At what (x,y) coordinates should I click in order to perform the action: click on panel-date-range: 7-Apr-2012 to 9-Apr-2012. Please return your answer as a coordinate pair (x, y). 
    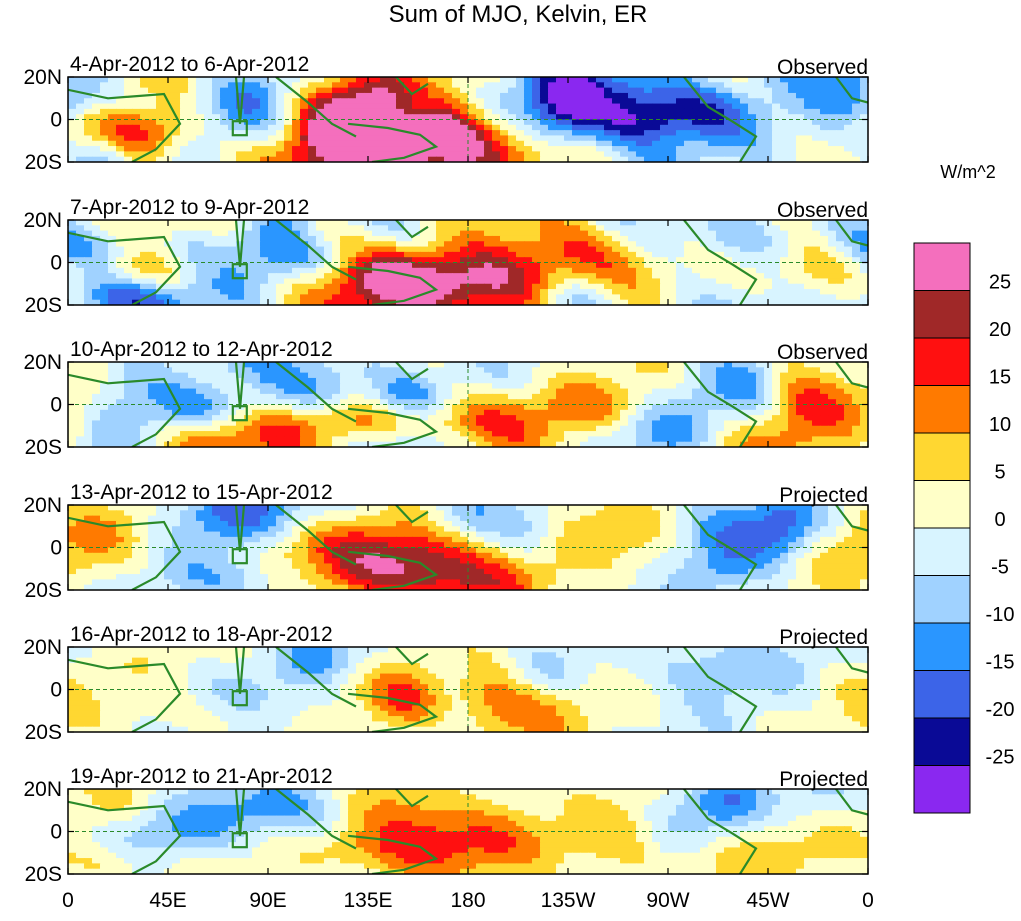
    Looking at the image, I should click on (189, 207).